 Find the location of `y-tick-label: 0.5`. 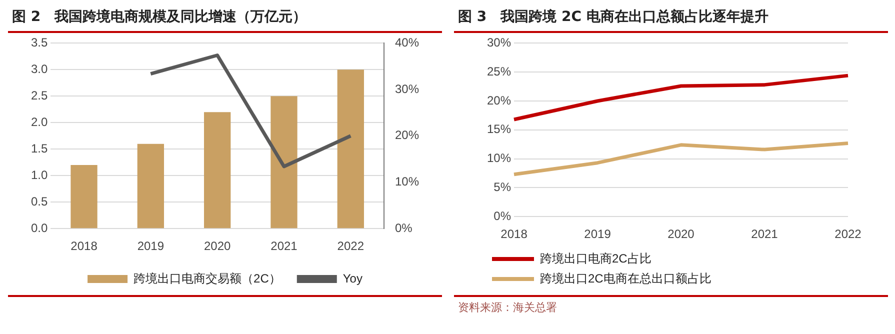

y-tick-label: 0.5 is located at coordinates (39, 201).